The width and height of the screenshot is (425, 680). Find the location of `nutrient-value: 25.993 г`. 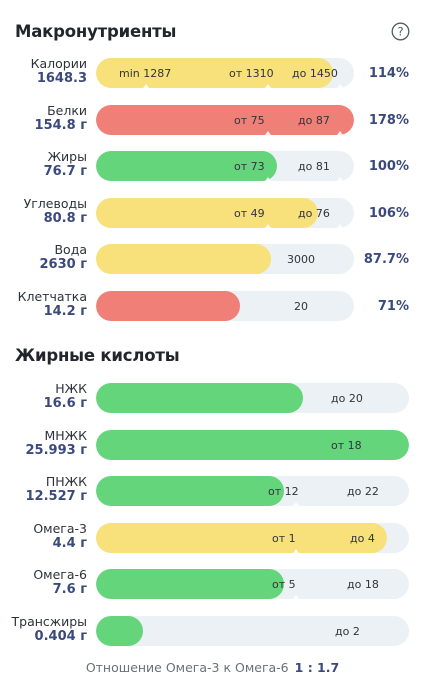

nutrient-value: 25.993 г is located at coordinates (56, 450).